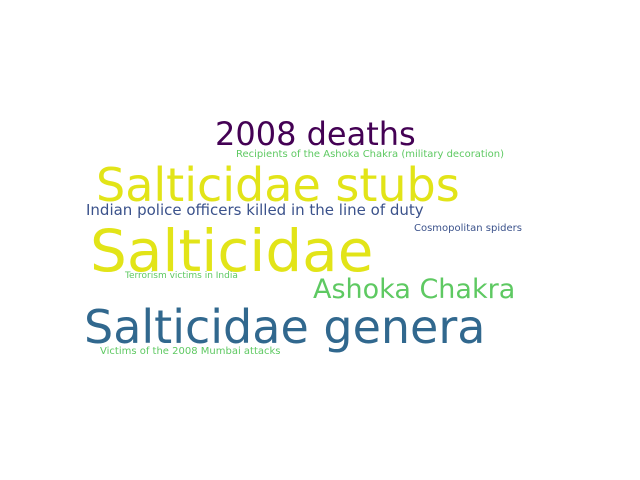  I want to click on word-2008-deaths: 2008 deaths, so click(315, 134).